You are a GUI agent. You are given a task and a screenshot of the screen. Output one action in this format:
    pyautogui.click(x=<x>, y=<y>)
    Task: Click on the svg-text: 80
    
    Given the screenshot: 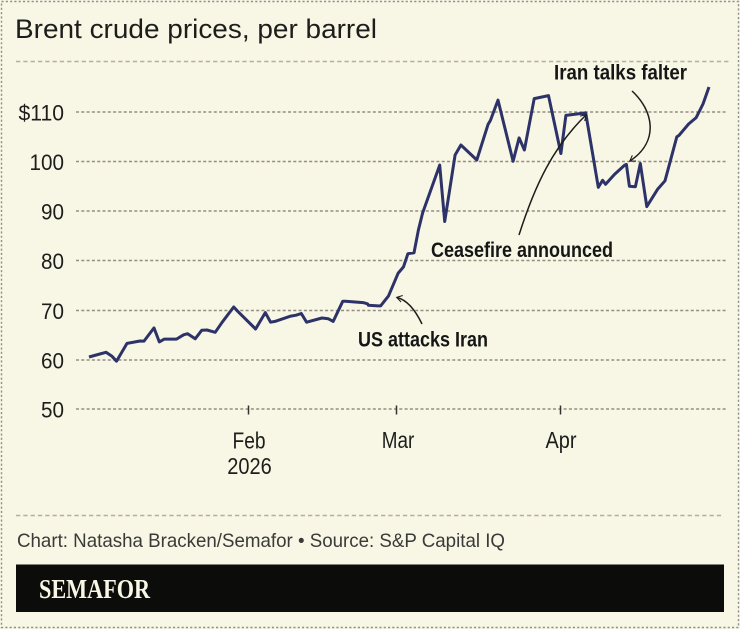 What is the action you would take?
    pyautogui.click(x=52, y=261)
    